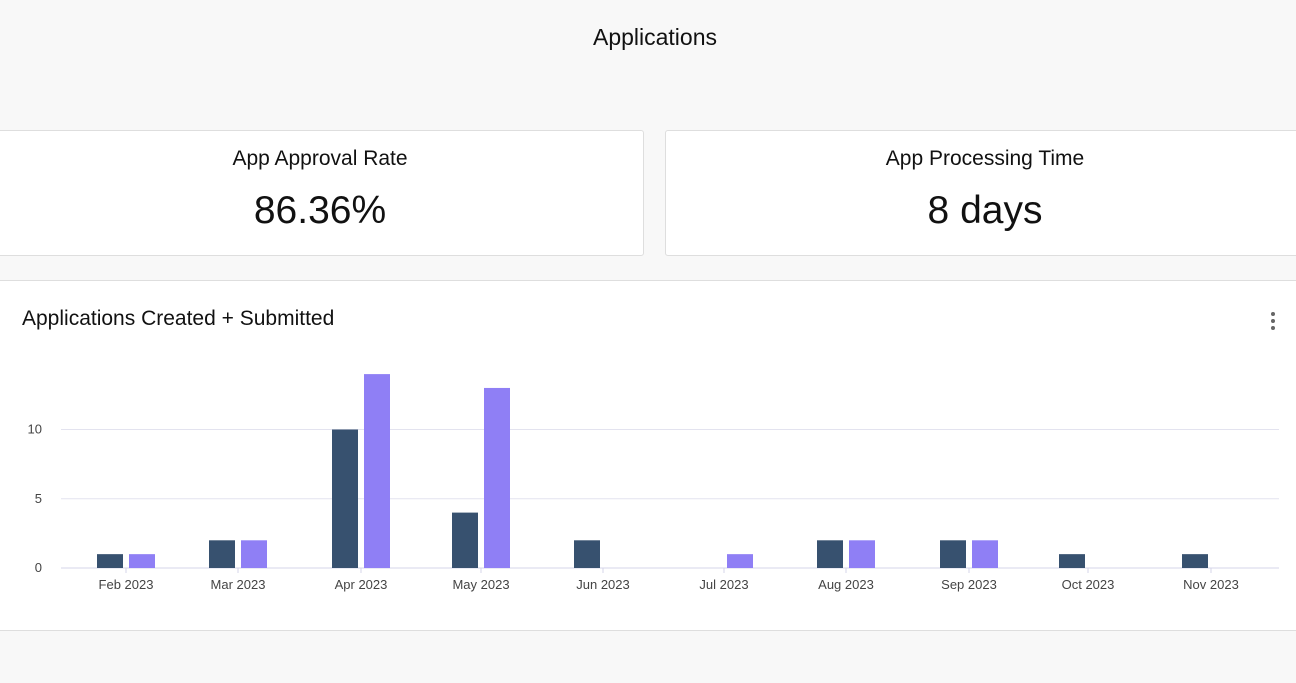  What do you see at coordinates (862, 554) in the screenshot?
I see `bar-series2-aug-2023` at bounding box center [862, 554].